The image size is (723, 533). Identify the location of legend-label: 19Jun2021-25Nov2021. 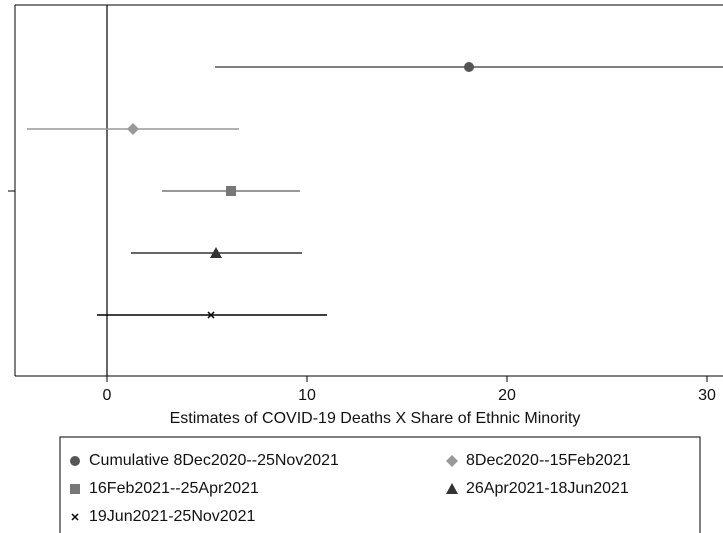
(172, 516).